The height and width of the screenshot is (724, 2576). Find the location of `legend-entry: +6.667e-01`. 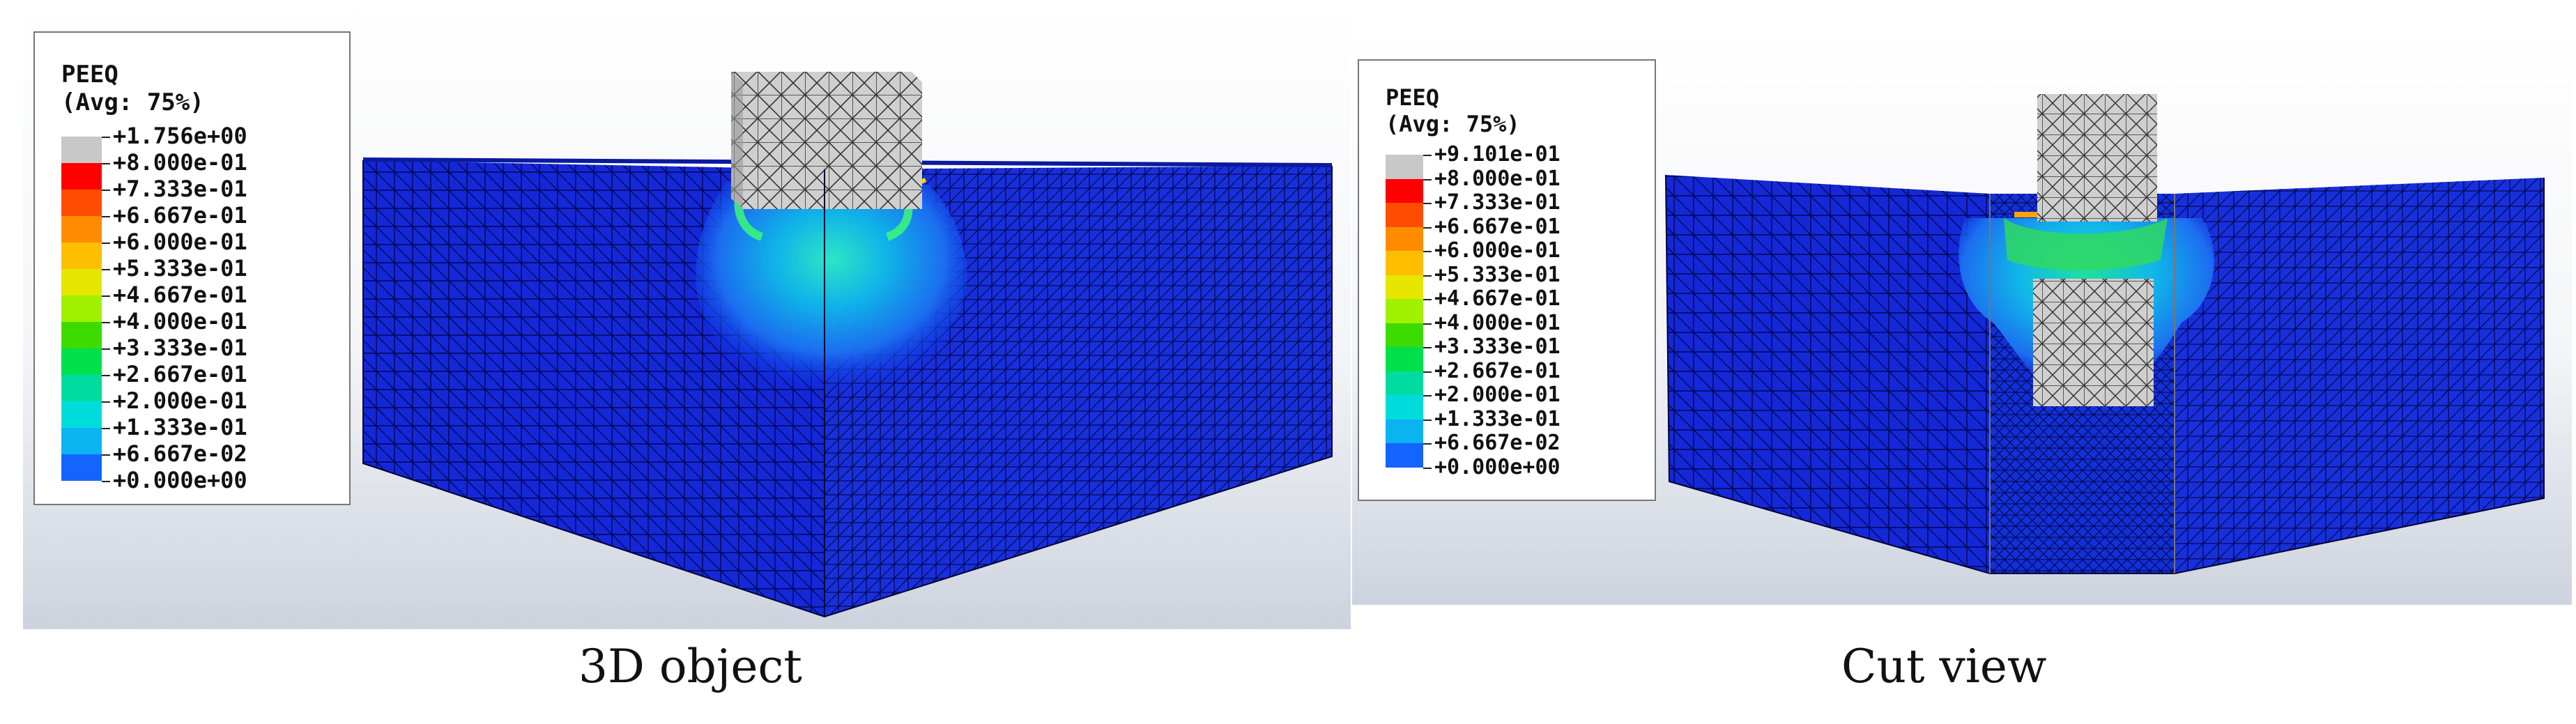

legend-entry: +6.667e-01 is located at coordinates (192, 222).